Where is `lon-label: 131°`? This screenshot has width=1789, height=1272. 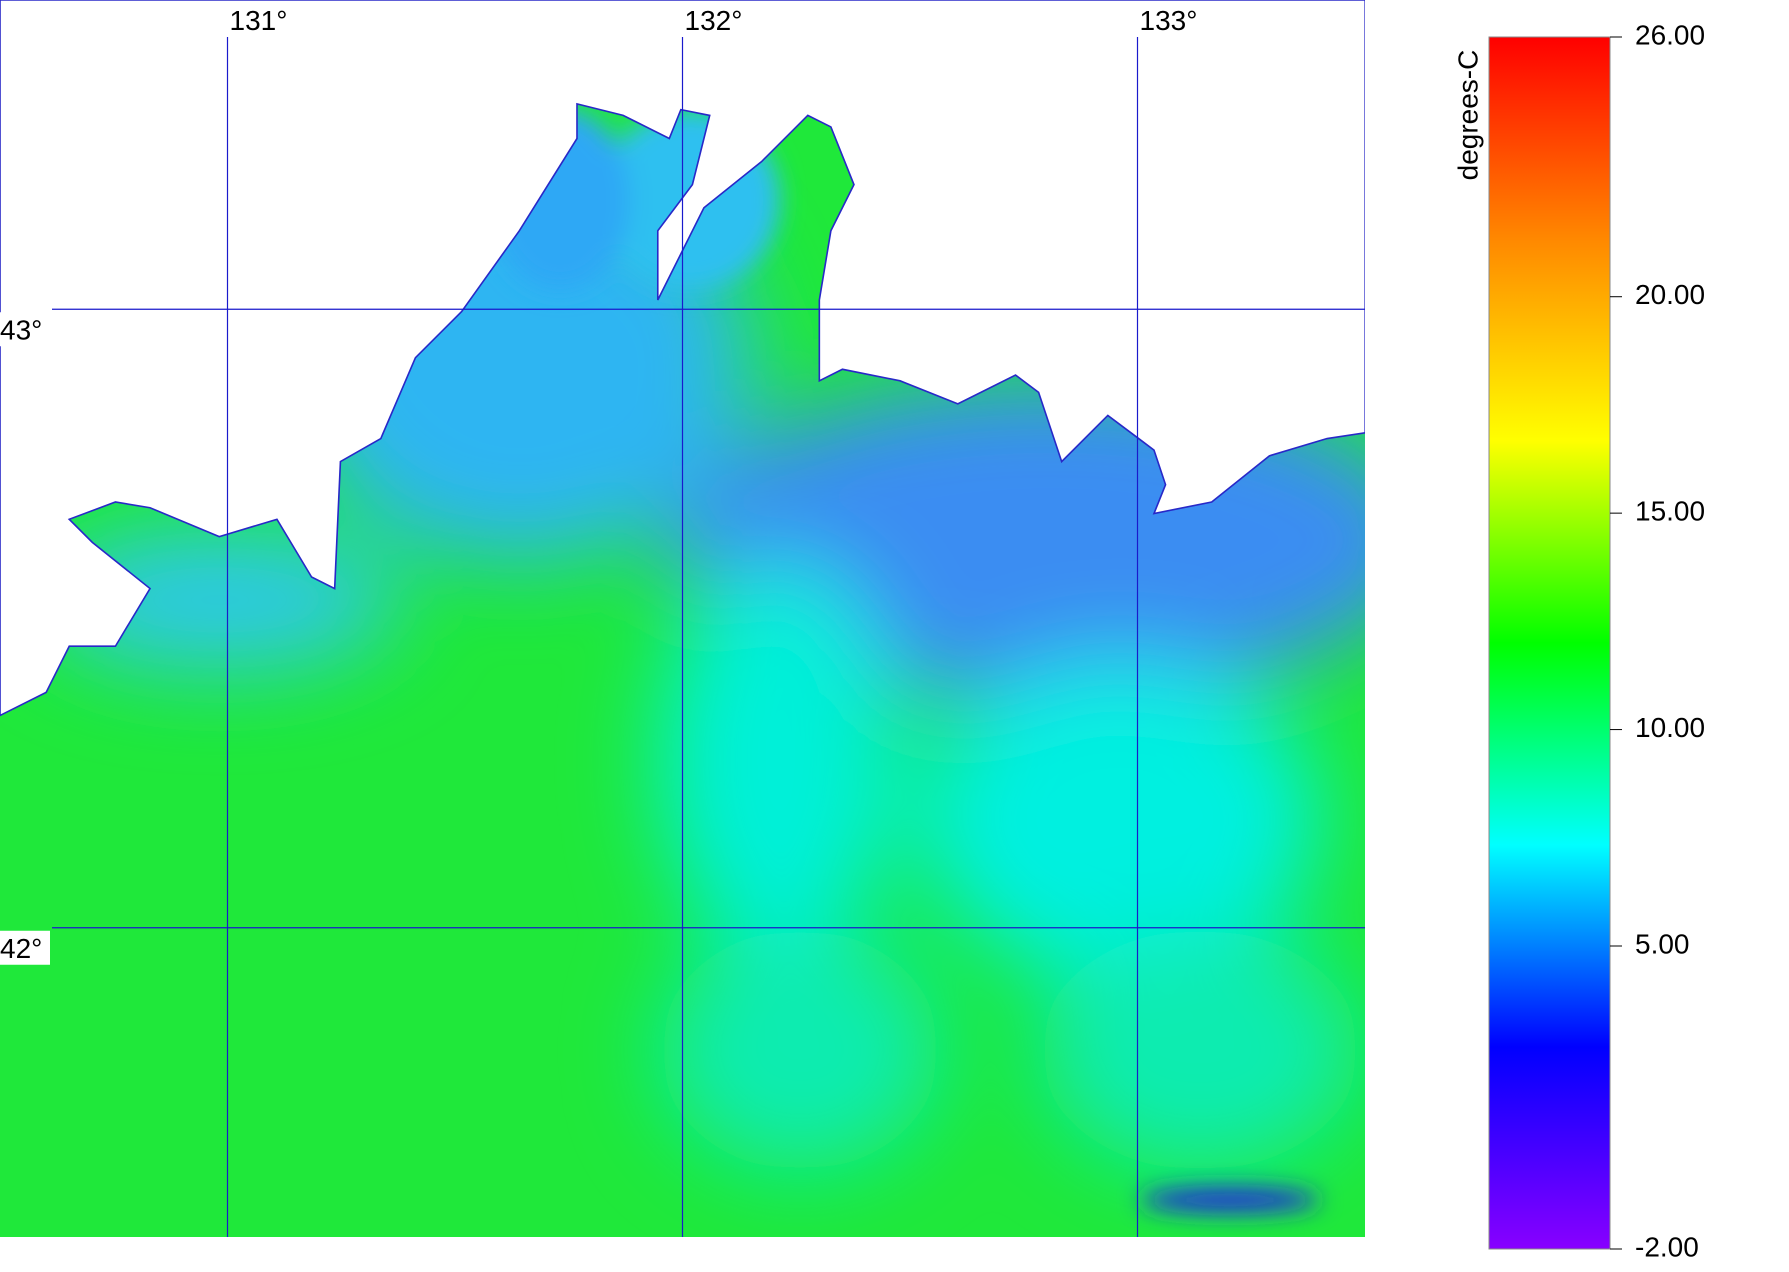
lon-label: 131° is located at coordinates (259, 20).